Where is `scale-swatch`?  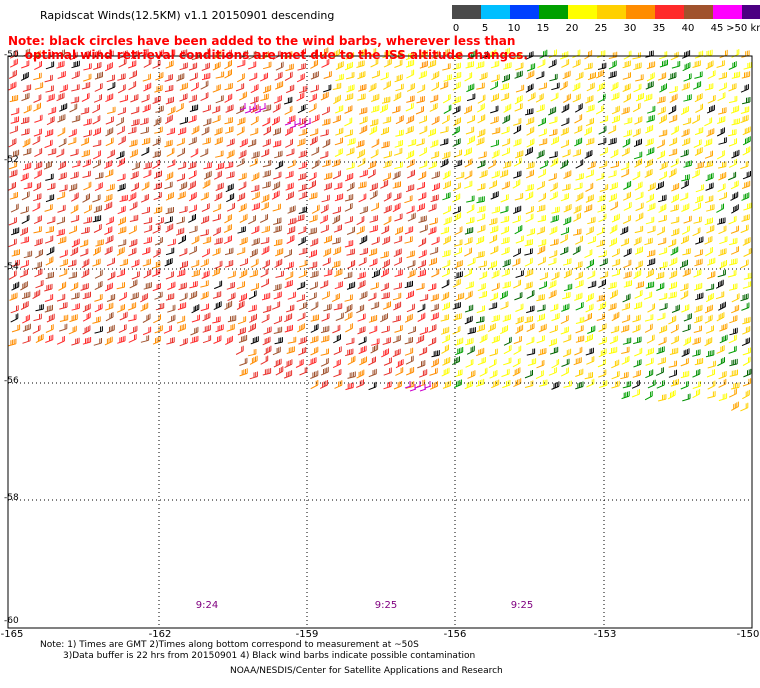
scale-swatch is located at coordinates (669, 12).